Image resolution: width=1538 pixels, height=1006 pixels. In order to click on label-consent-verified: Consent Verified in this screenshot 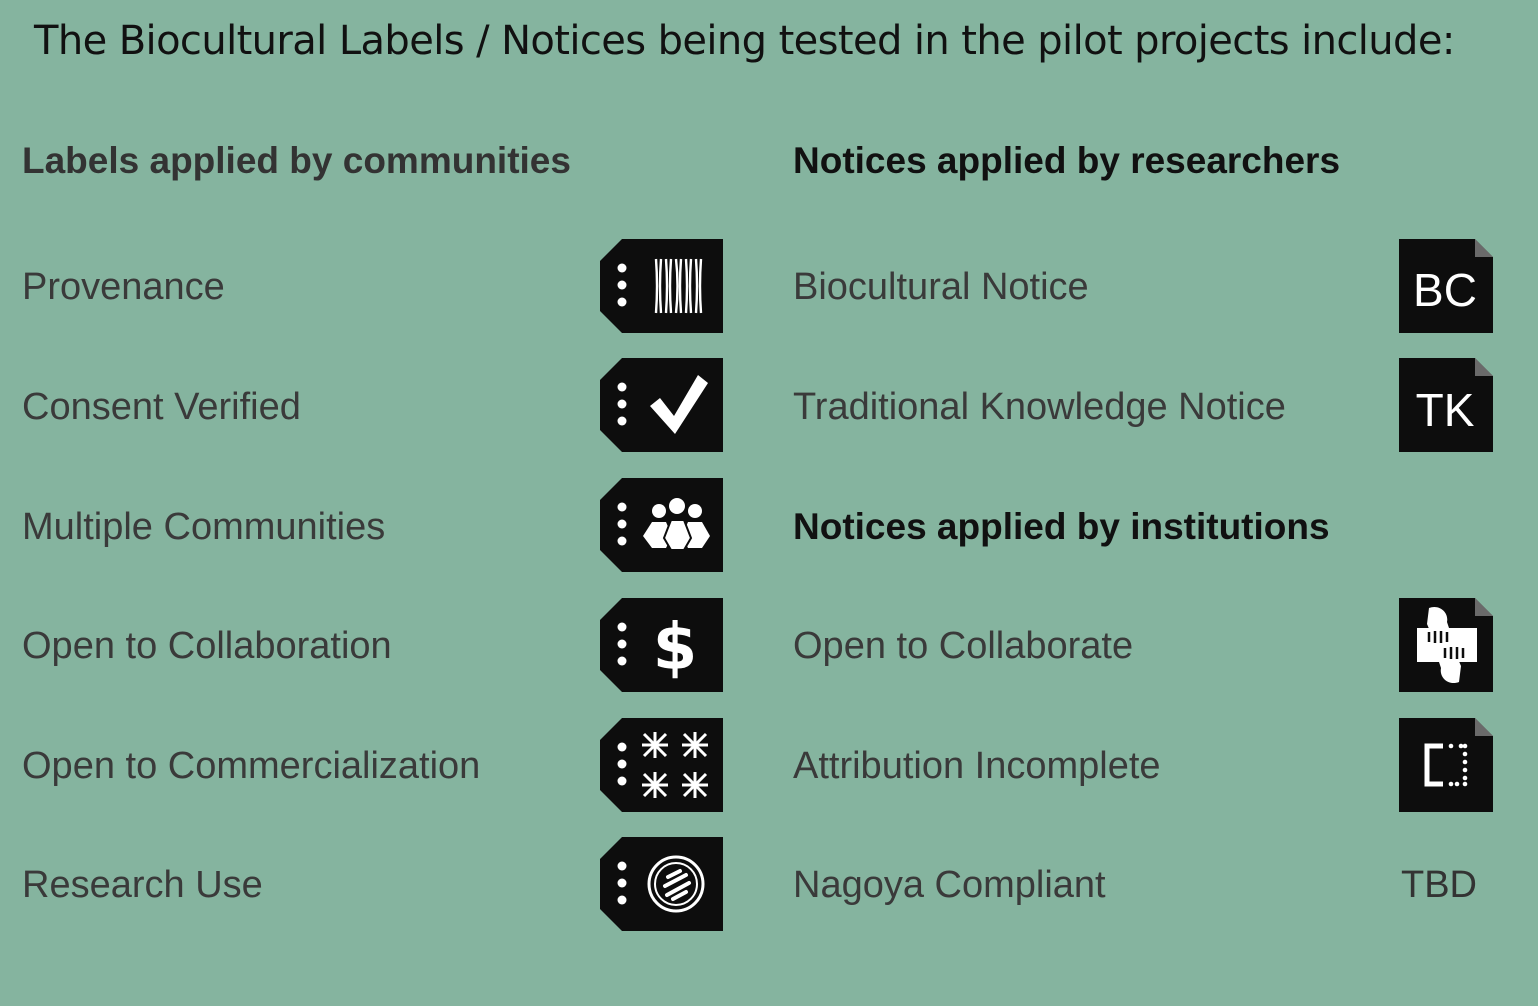, I will do `click(161, 407)`.